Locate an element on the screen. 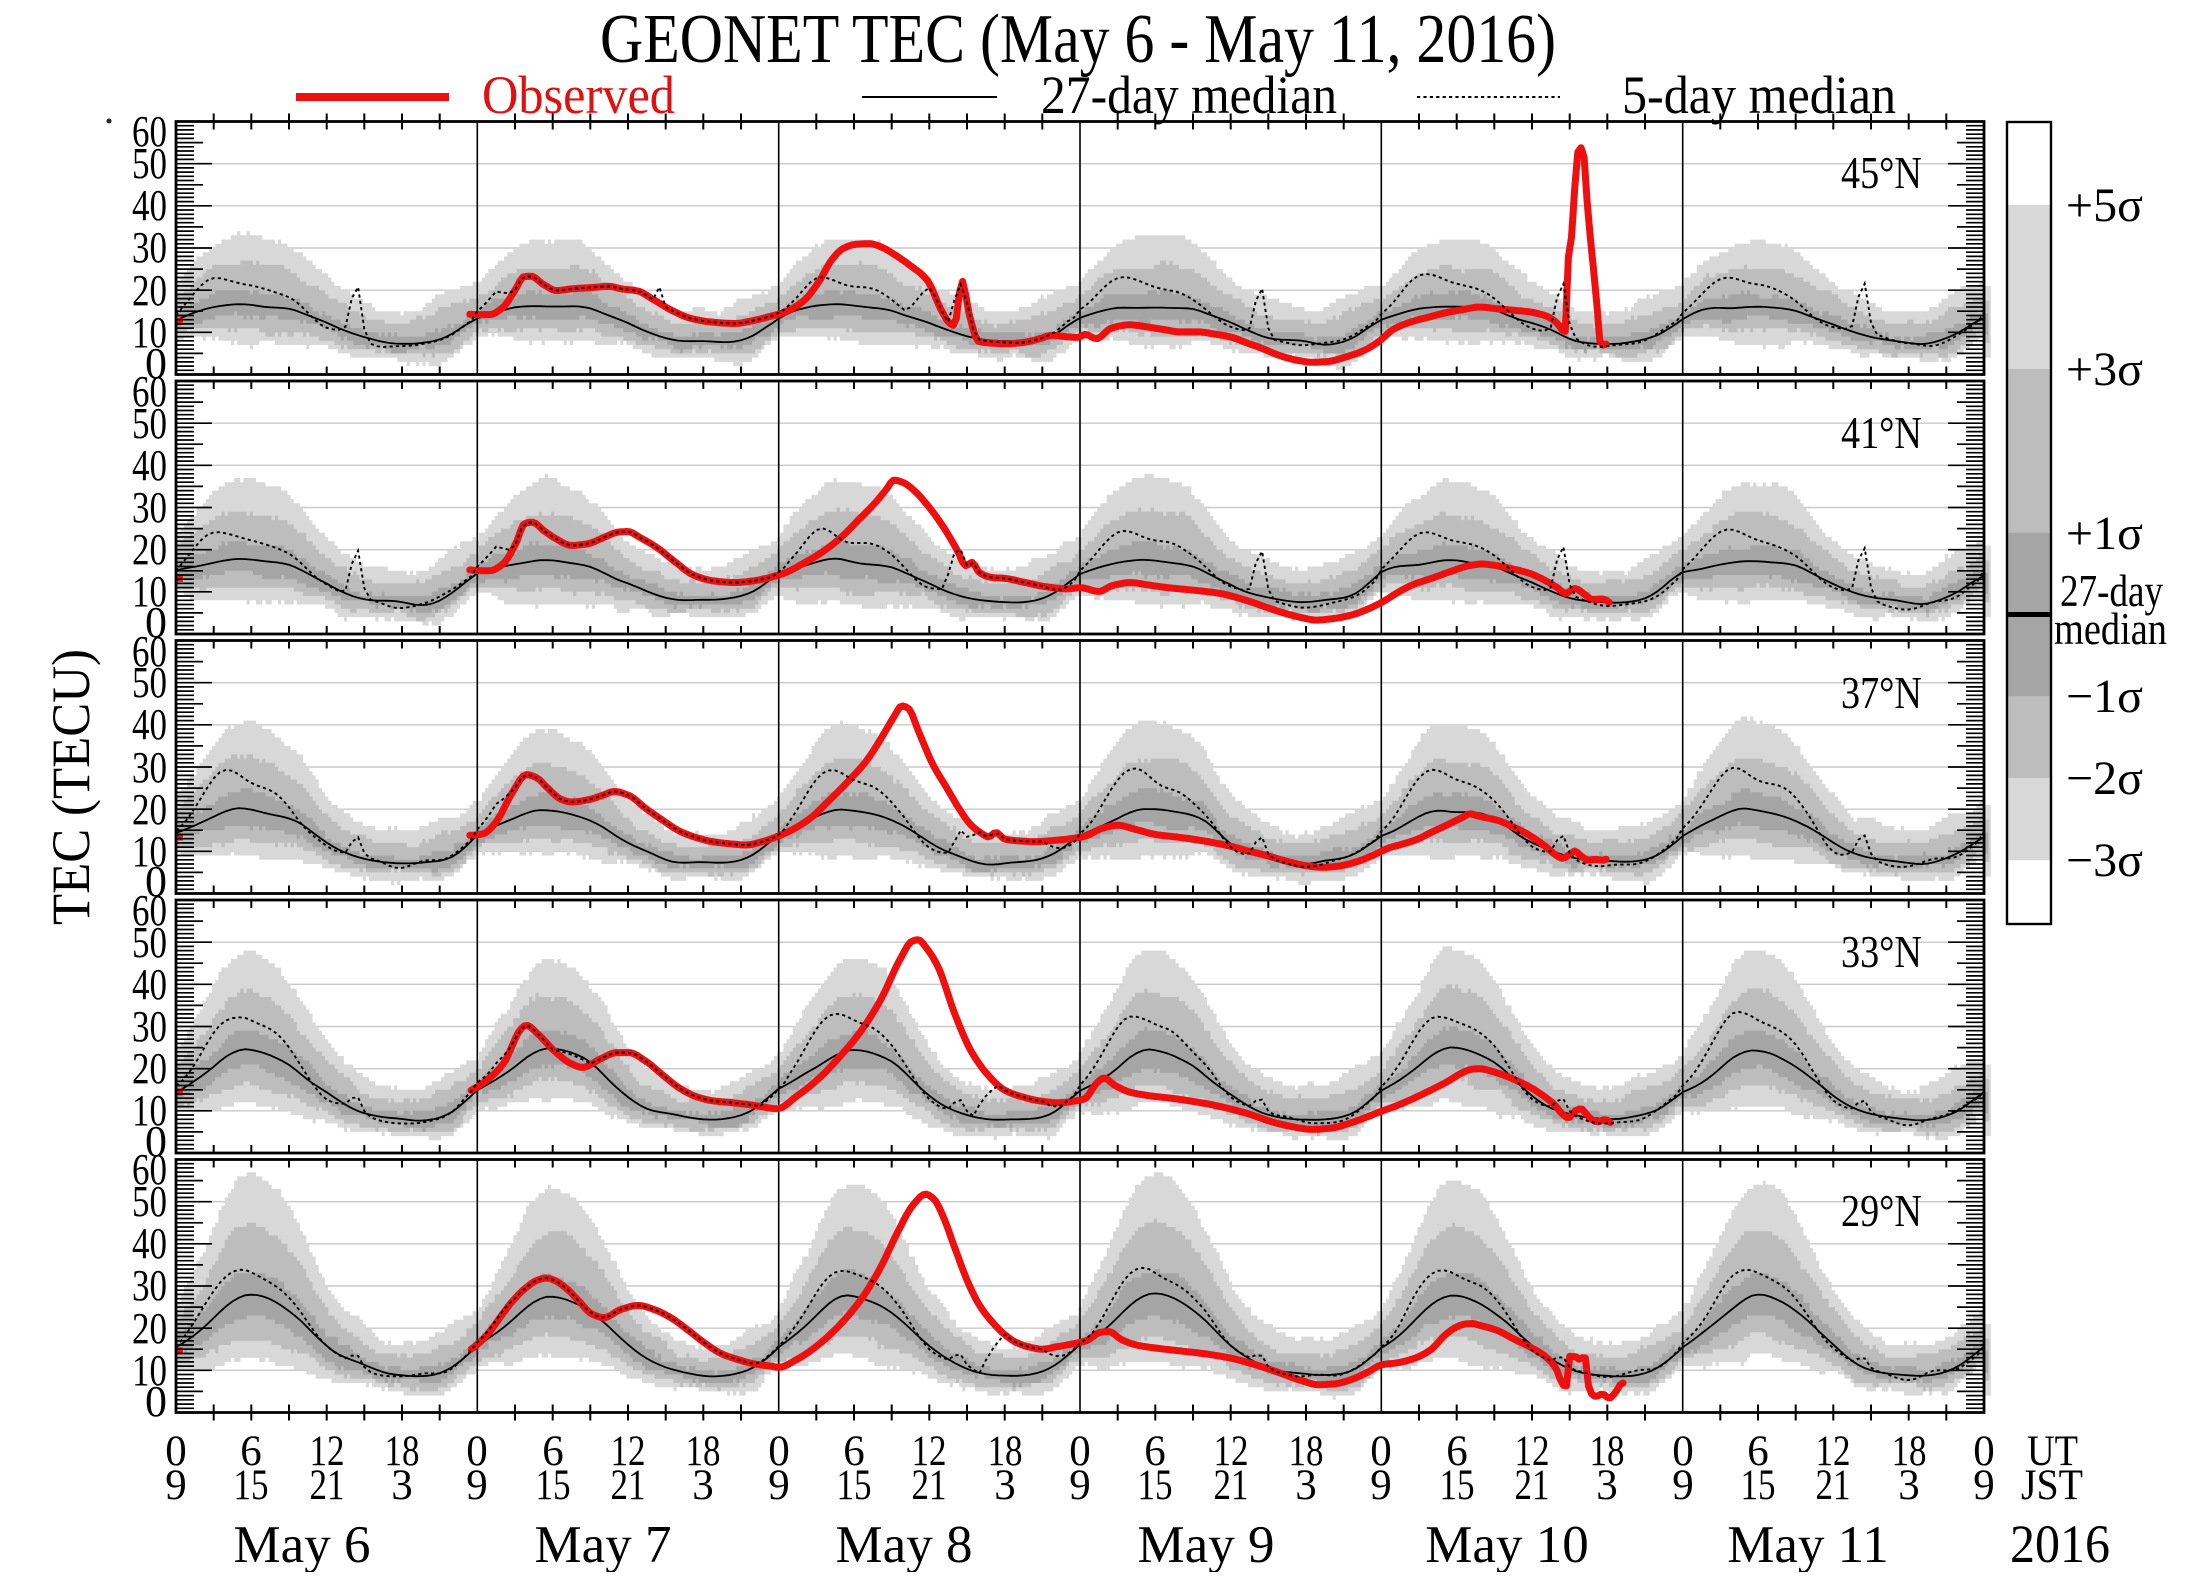 This screenshot has width=2203, height=1577. svg-text: 27-day is located at coordinates (2111, 591).